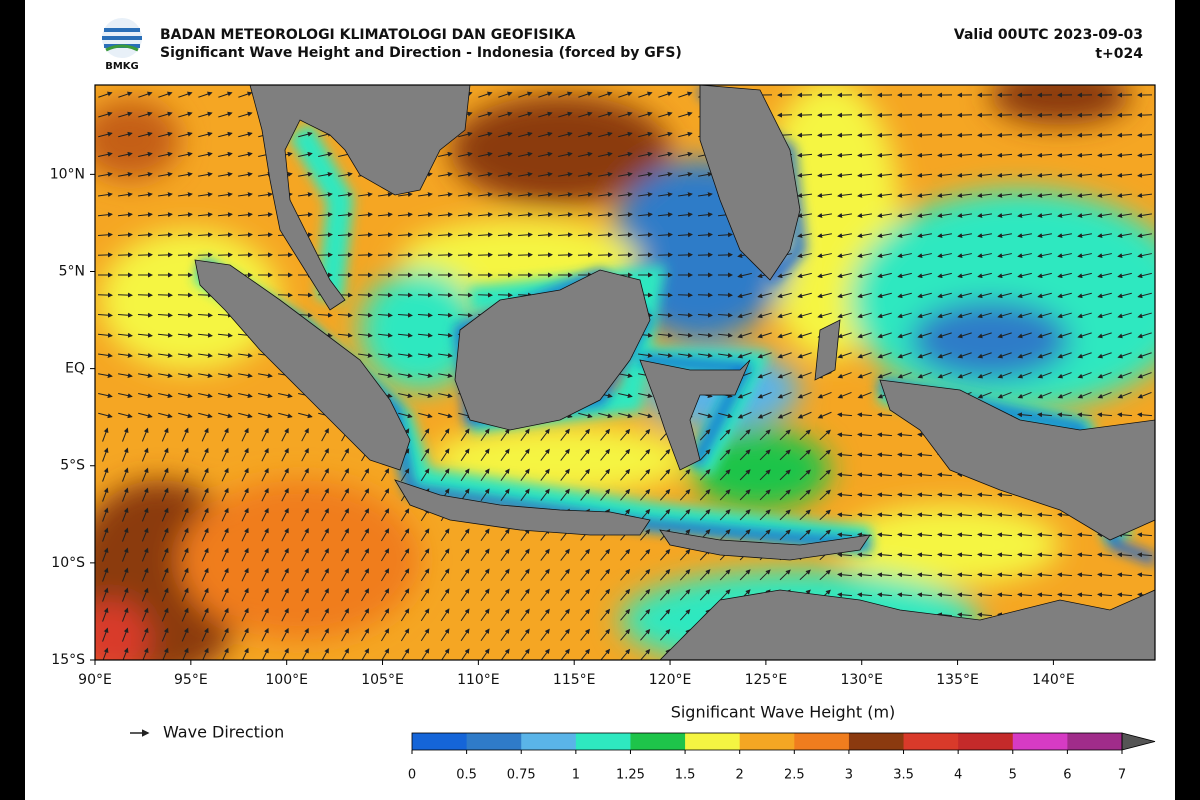  Describe the element at coordinates (68, 660) in the screenshot. I see `lat-label: 15°S` at that location.